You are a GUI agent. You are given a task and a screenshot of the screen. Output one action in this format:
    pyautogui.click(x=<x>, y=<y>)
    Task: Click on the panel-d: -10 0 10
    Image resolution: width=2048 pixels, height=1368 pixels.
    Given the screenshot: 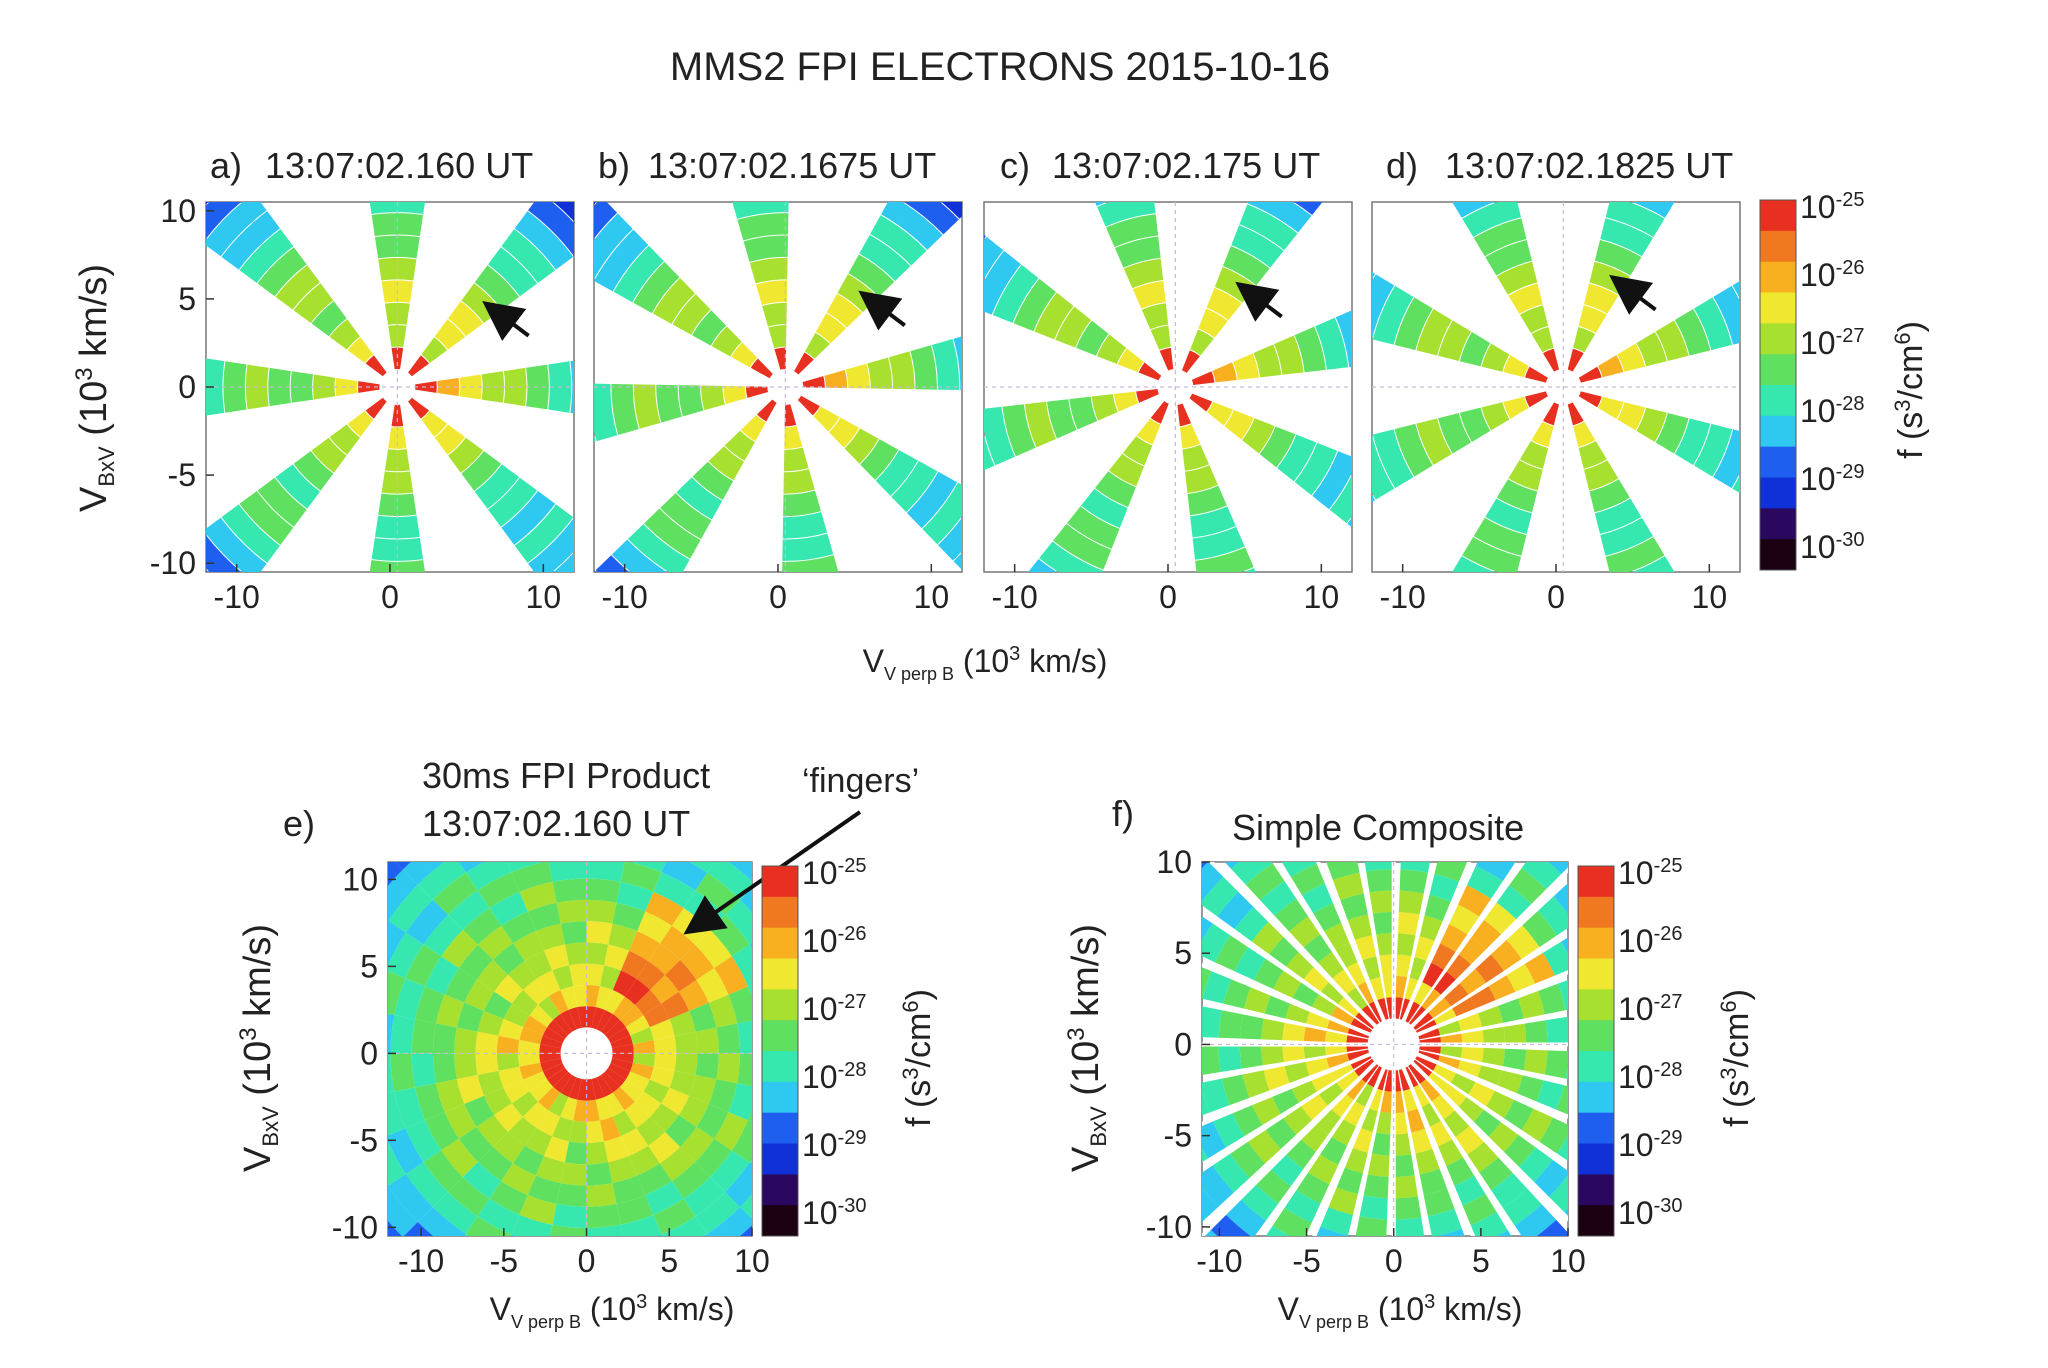 What is the action you would take?
    pyautogui.click(x=1556, y=408)
    